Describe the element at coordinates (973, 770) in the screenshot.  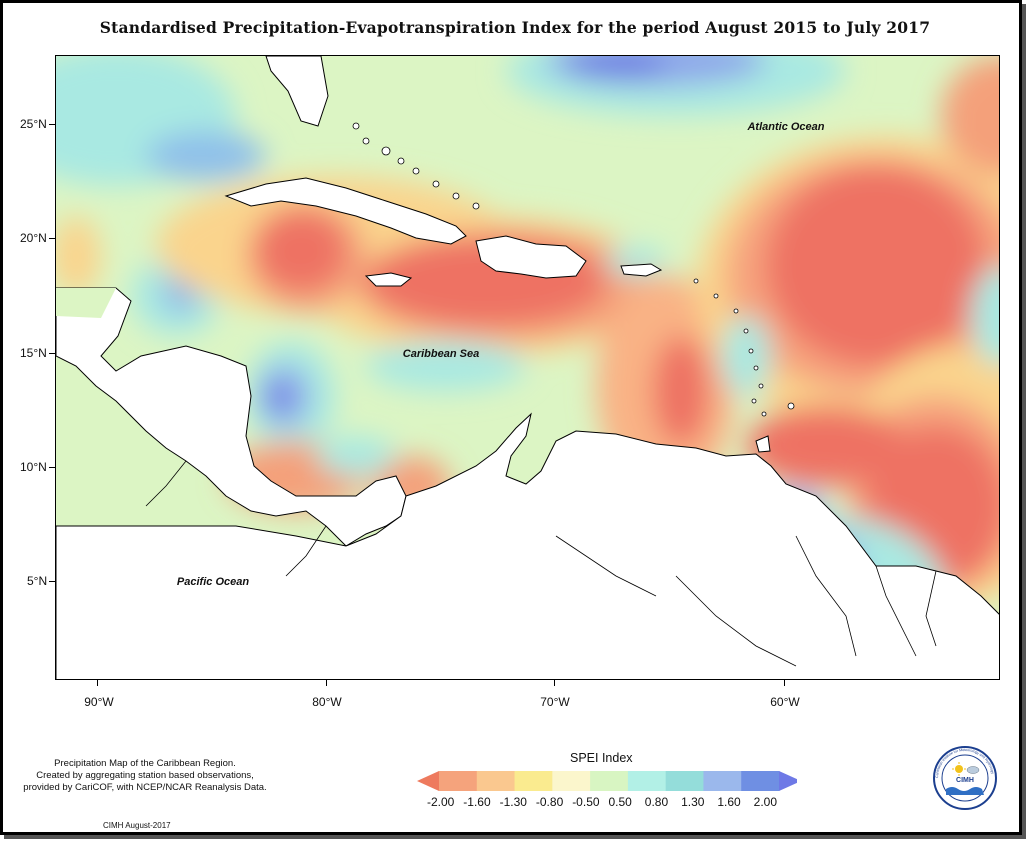
I see `cloud-icon` at that location.